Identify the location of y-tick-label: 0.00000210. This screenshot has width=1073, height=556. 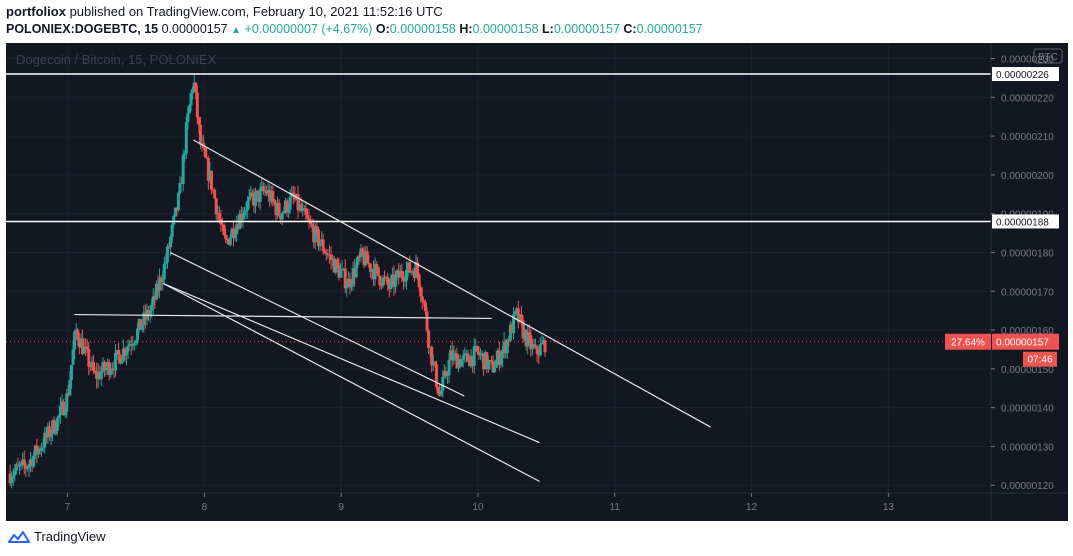
(1027, 137).